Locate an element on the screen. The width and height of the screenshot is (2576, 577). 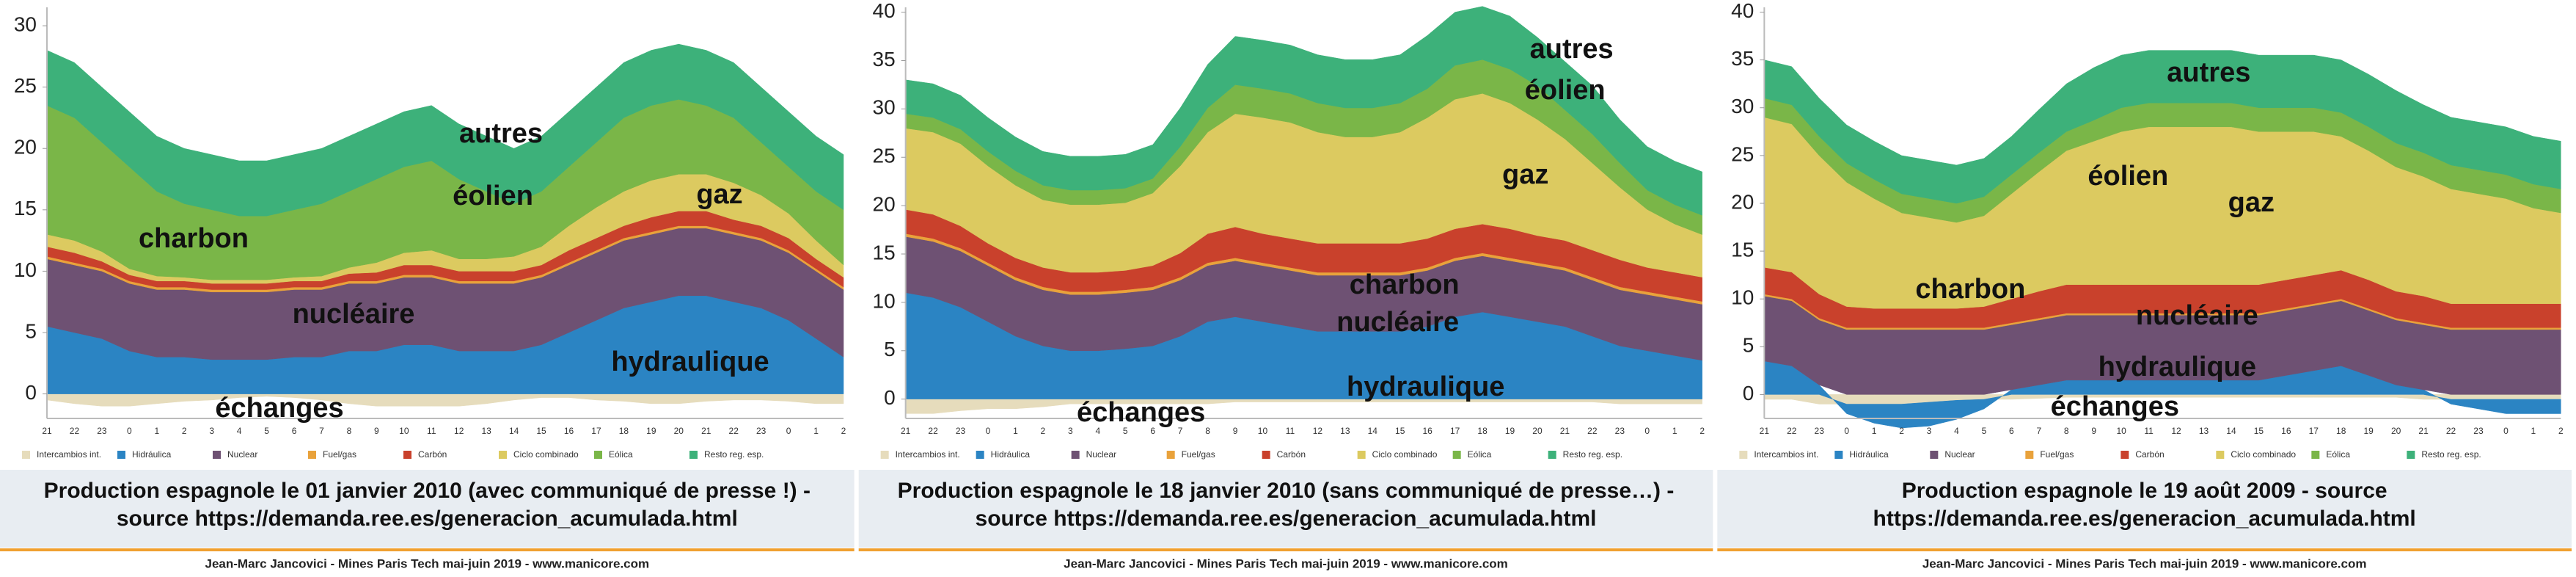
x-tick-label: 11 is located at coordinates (2149, 431).